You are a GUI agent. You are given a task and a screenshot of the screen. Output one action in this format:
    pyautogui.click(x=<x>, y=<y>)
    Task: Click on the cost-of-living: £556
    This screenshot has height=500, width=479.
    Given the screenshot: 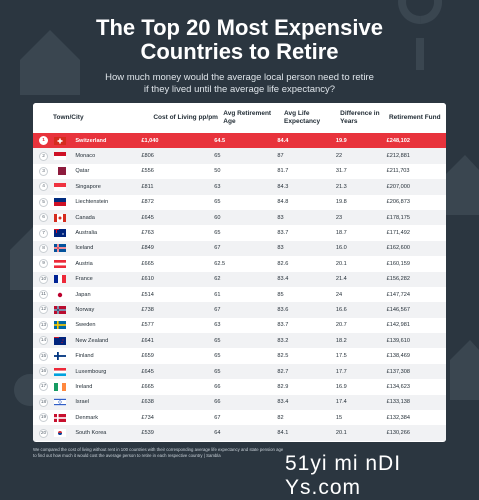 What is the action you would take?
    pyautogui.click(x=147, y=171)
    